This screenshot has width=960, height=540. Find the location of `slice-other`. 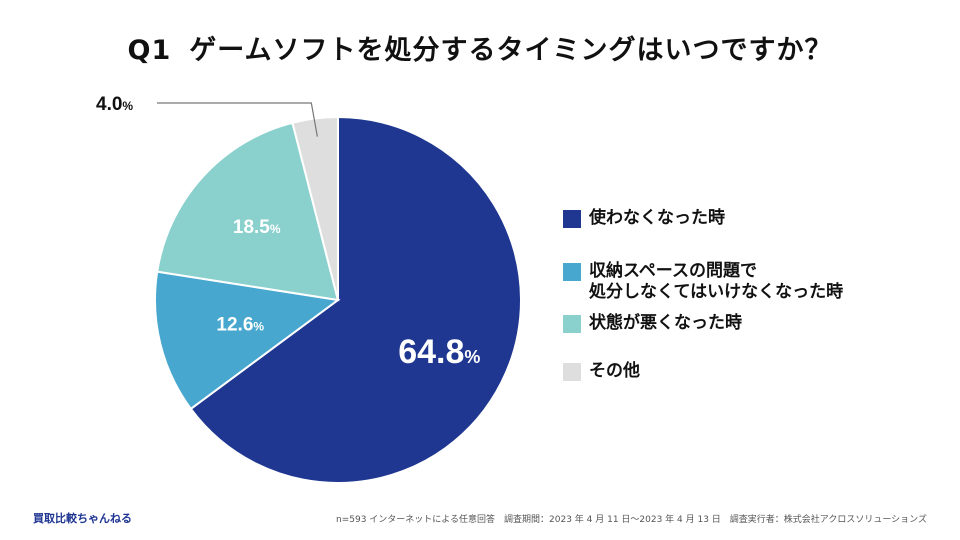

slice-other is located at coordinates (315, 208).